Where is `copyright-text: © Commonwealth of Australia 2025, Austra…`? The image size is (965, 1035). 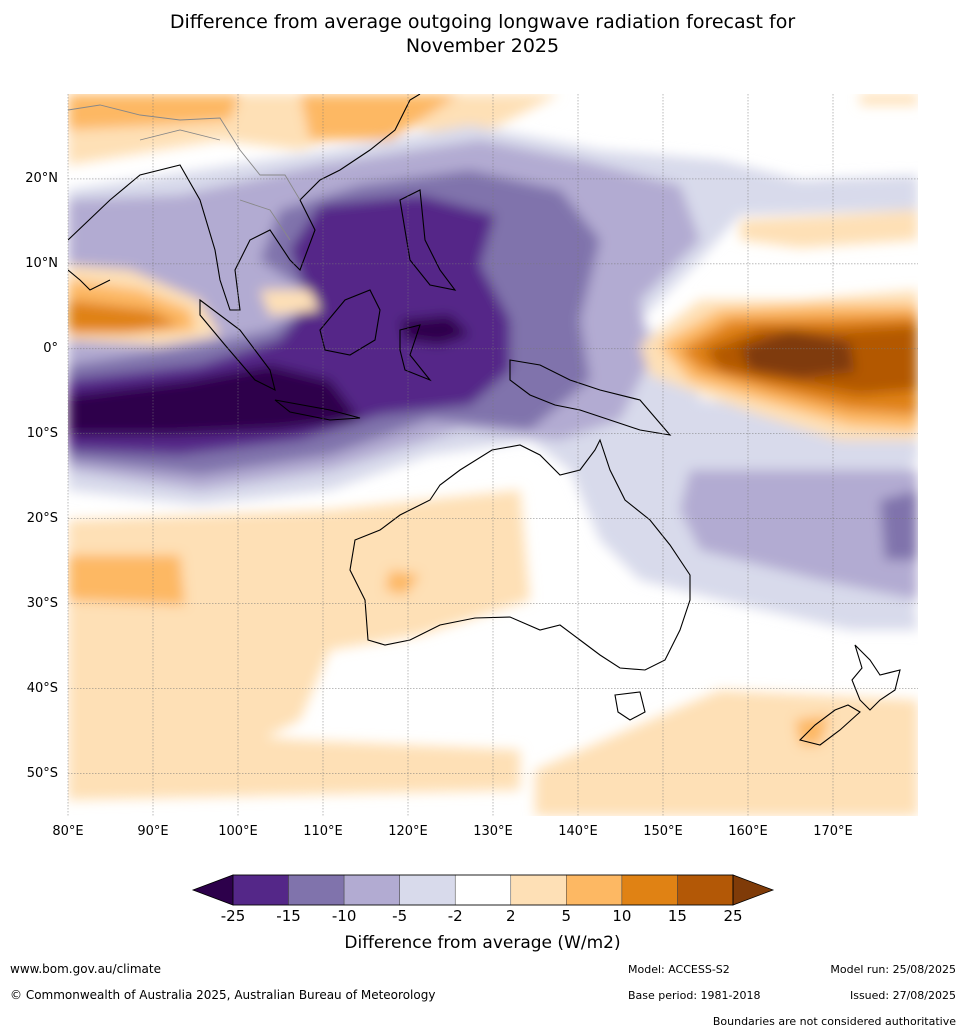
copyright-text: © Commonwealth of Australia 2025, Austra… is located at coordinates (223, 995).